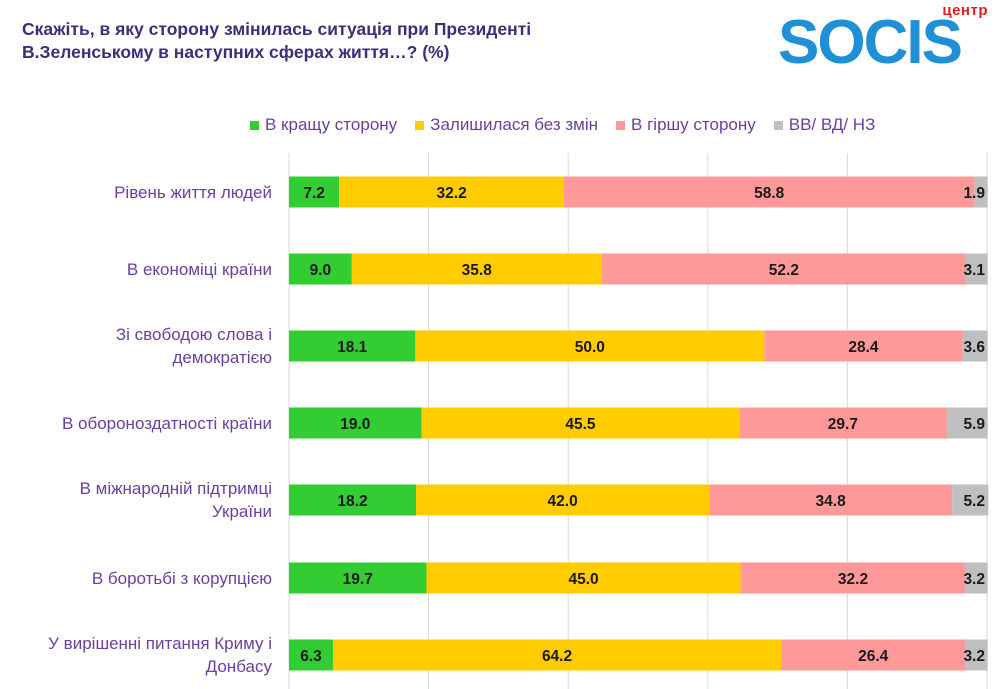 The width and height of the screenshot is (1000, 689). I want to click on data-label: 9.0, so click(321, 270).